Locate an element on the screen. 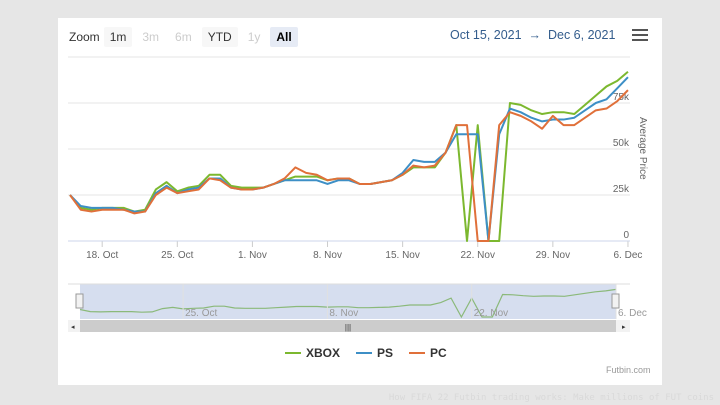 This screenshot has height=405, width=720. zoom-label: Zoom is located at coordinates (84, 37).